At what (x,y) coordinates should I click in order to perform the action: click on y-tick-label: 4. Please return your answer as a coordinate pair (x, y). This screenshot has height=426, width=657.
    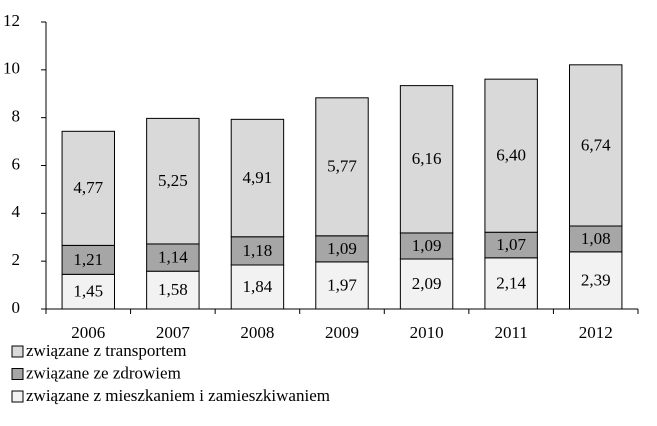
    Looking at the image, I should click on (16, 211).